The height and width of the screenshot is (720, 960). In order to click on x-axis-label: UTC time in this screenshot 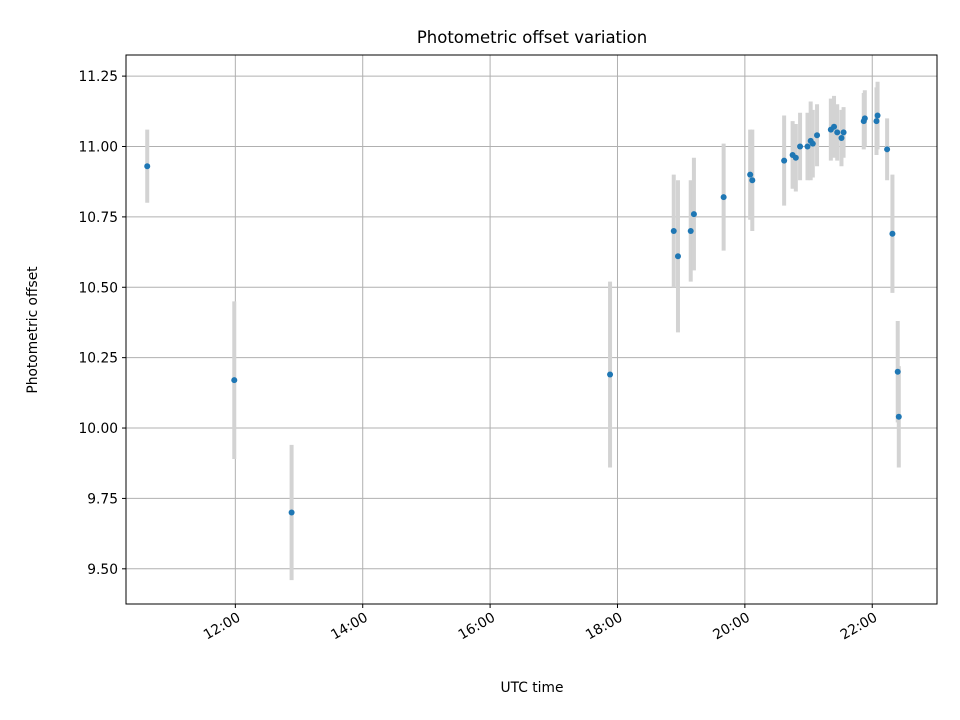, I will do `click(532, 688)`.